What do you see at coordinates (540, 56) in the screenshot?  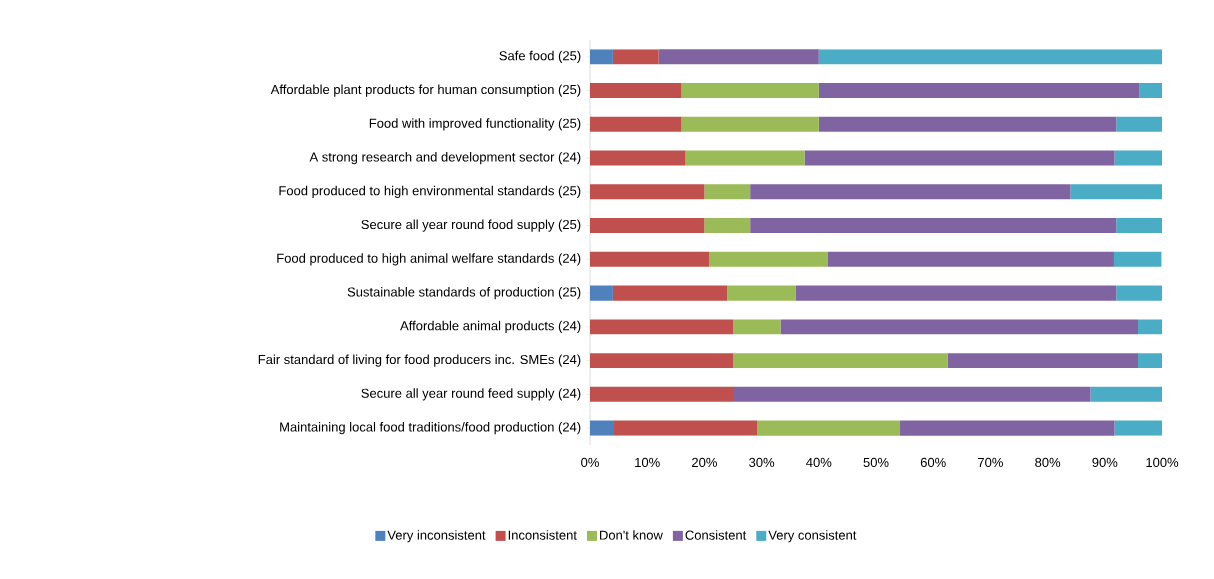 I see `y-tick-label: Safe food (25)` at bounding box center [540, 56].